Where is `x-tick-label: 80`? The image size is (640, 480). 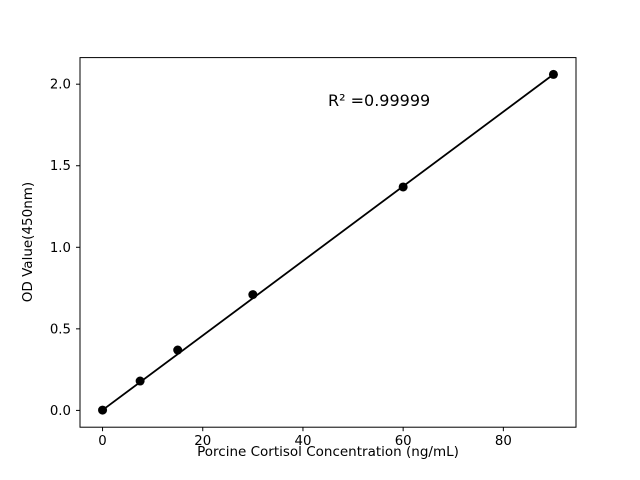 x-tick-label: 80 is located at coordinates (503, 441).